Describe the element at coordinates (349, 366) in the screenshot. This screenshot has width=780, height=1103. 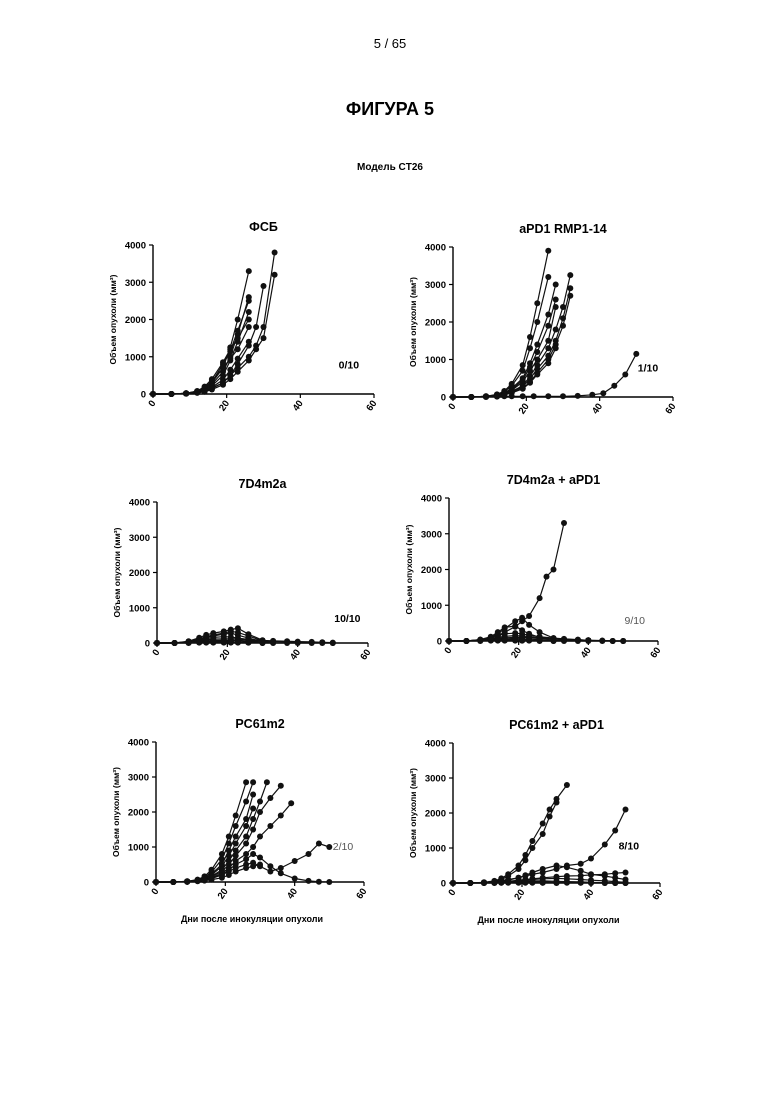
I see `survival-ratio-label: 0/10` at that location.